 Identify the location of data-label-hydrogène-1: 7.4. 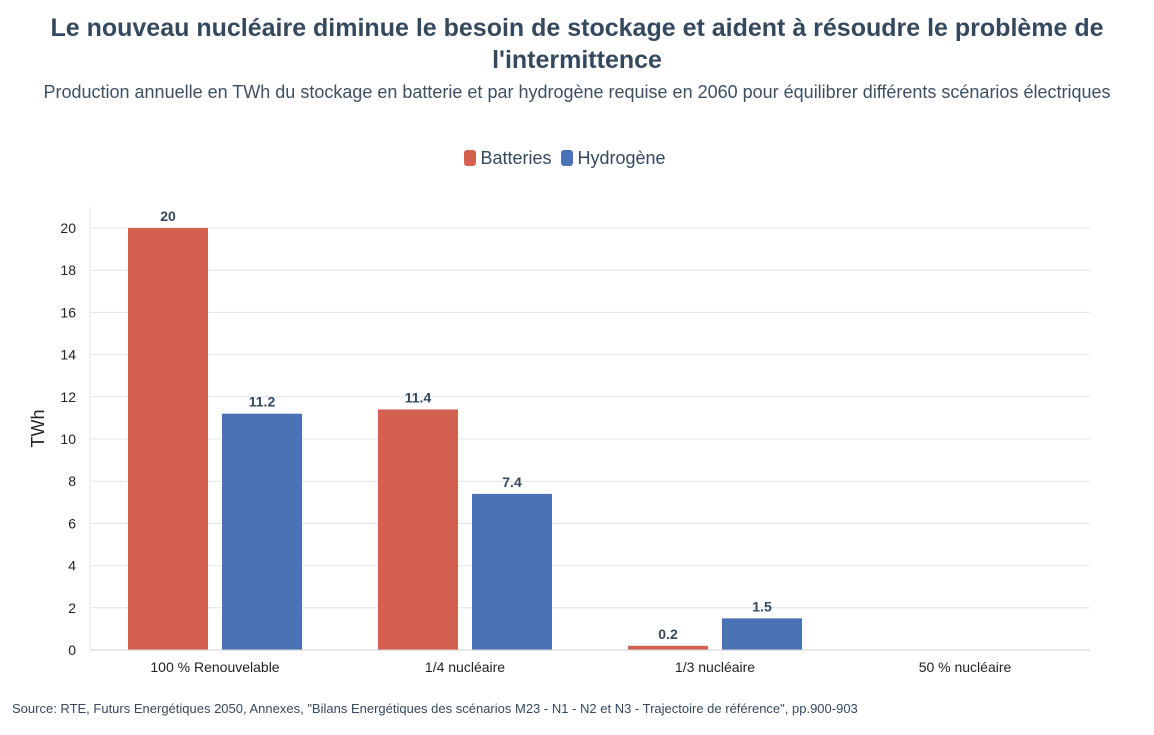
(512, 482).